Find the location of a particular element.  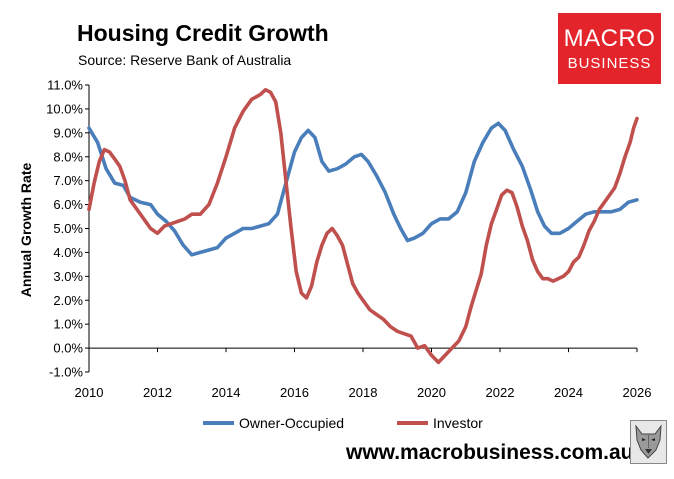

legend-swatch-owner-occupied is located at coordinates (218, 423).